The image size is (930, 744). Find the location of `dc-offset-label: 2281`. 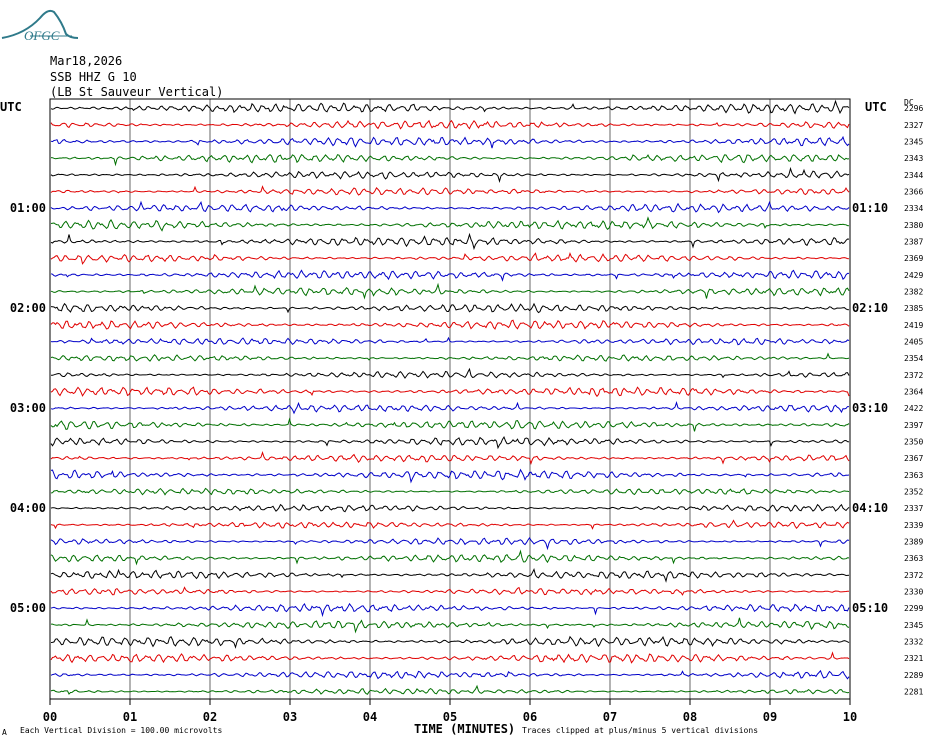

dc-offset-label: 2281 is located at coordinates (913, 692).